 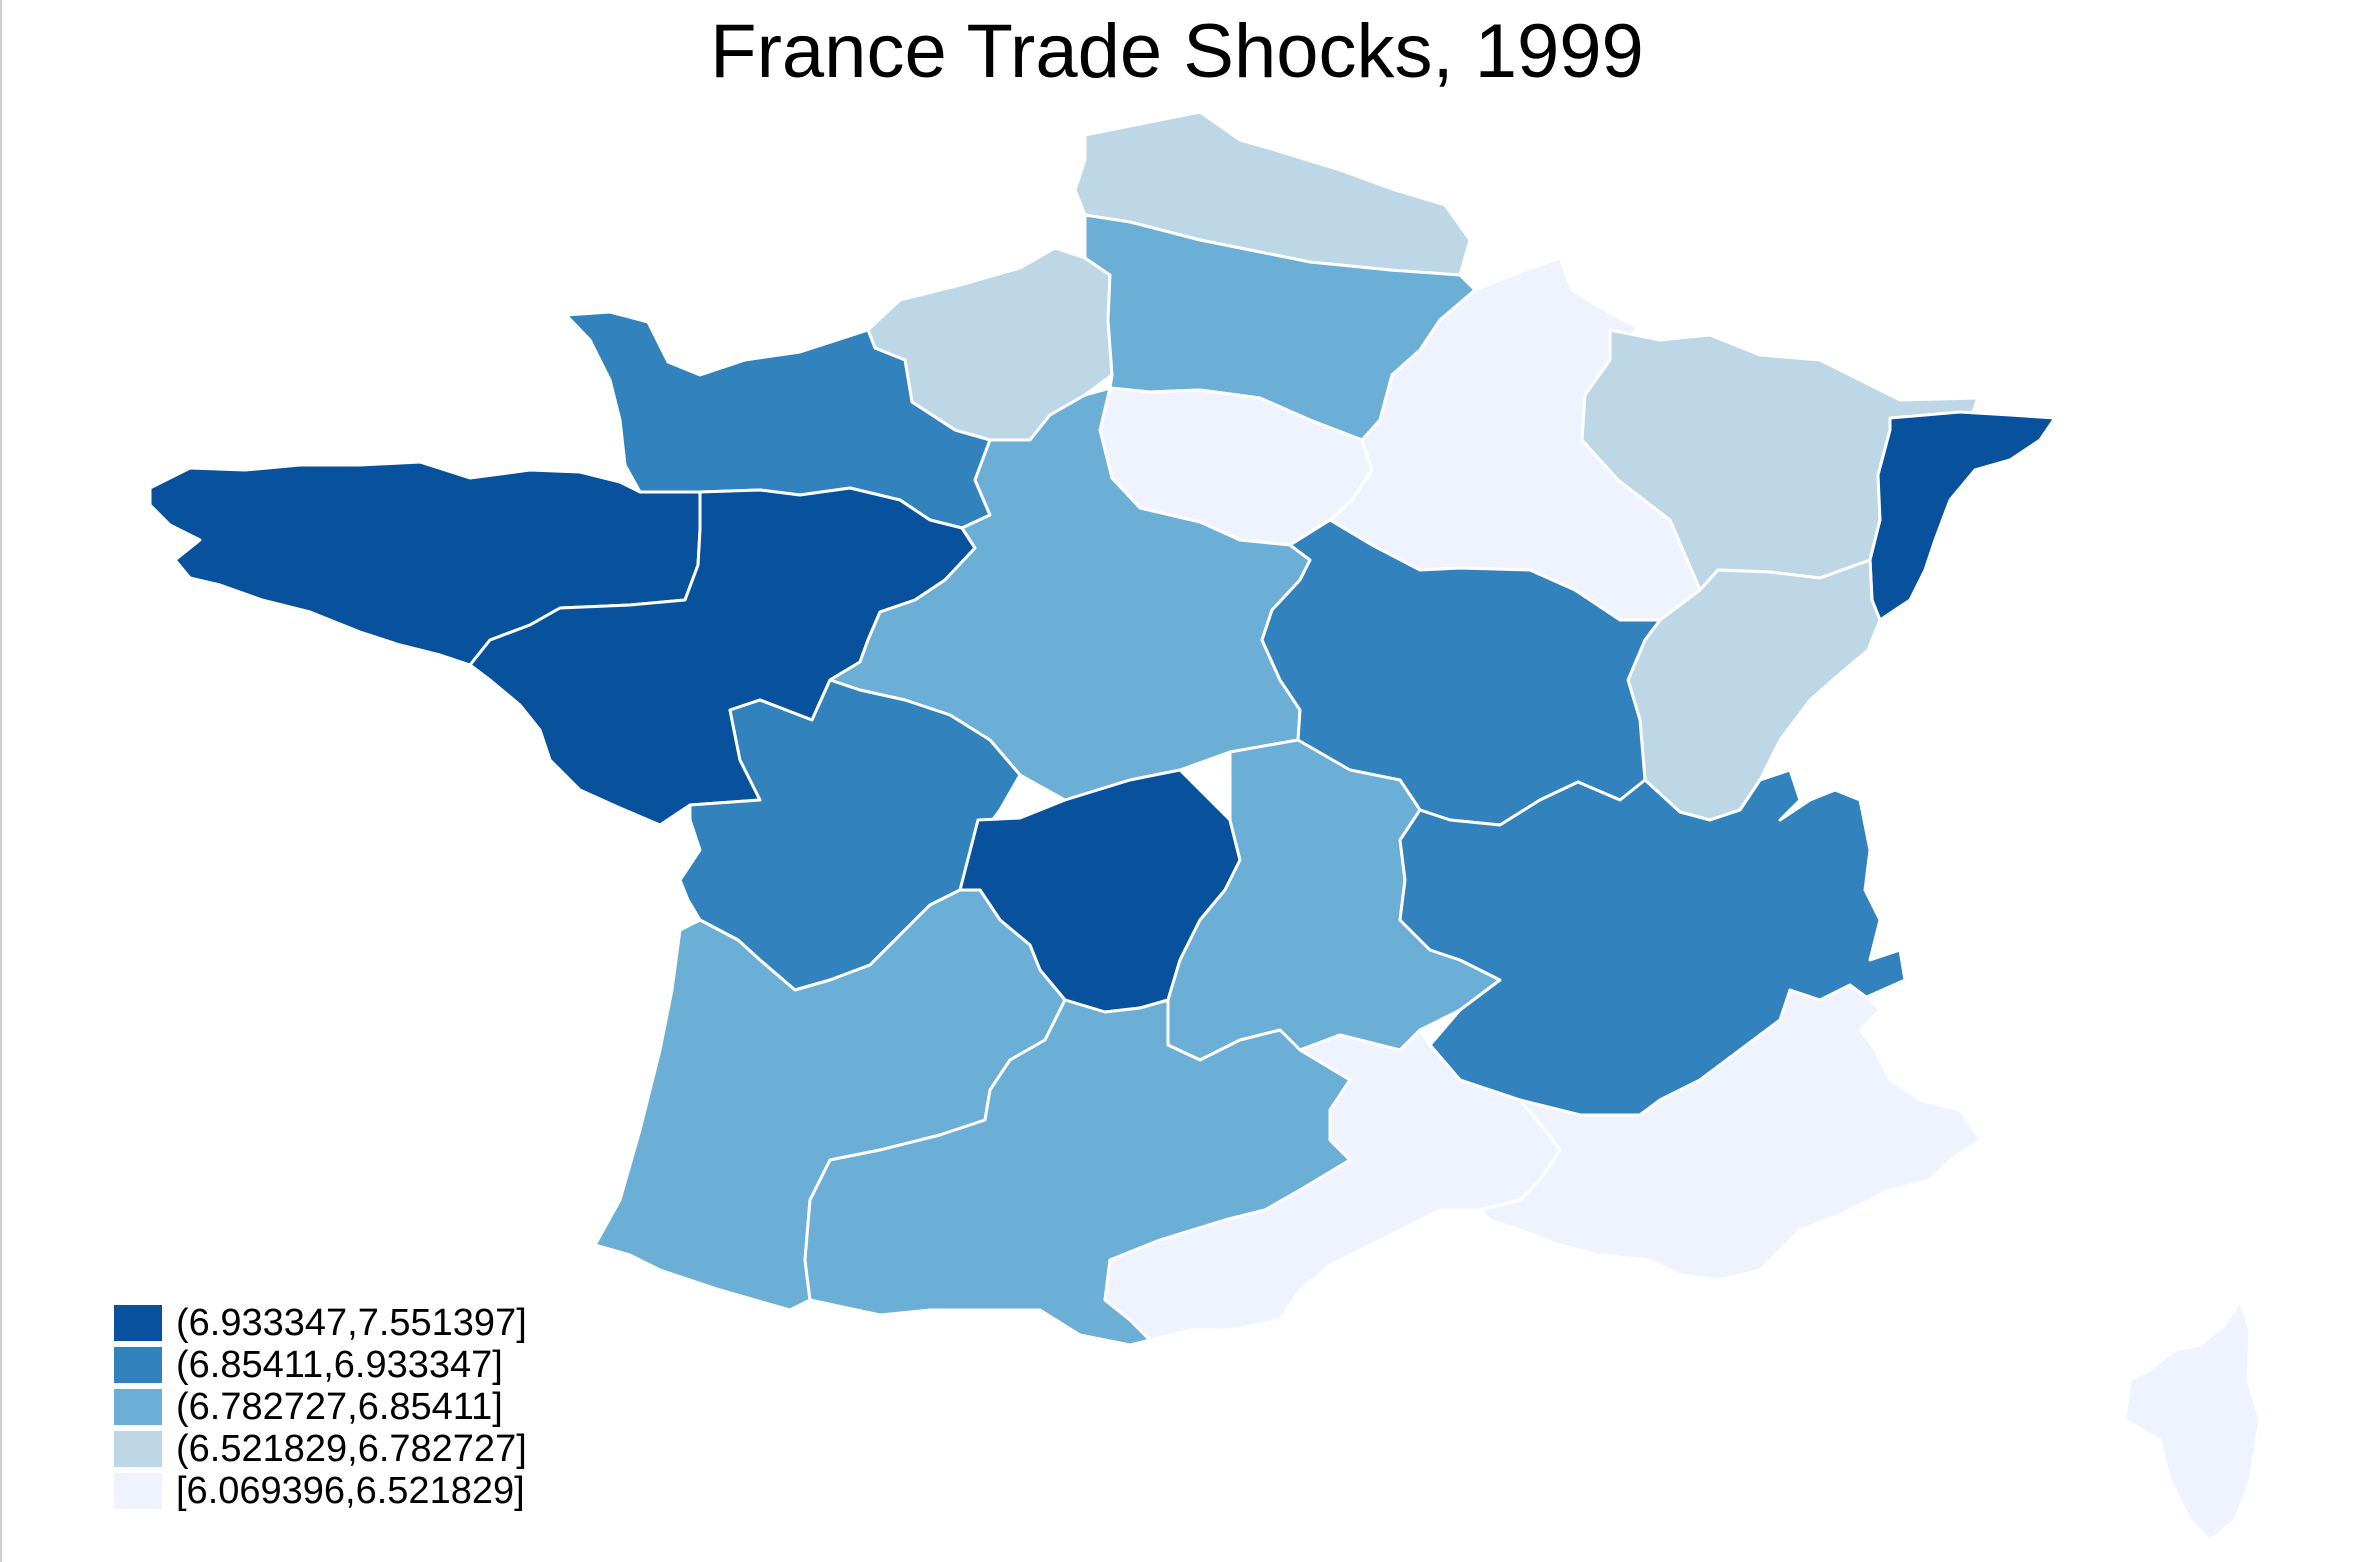 I want to click on legend-label: [6.069396,6.521829], so click(x=350, y=1490).